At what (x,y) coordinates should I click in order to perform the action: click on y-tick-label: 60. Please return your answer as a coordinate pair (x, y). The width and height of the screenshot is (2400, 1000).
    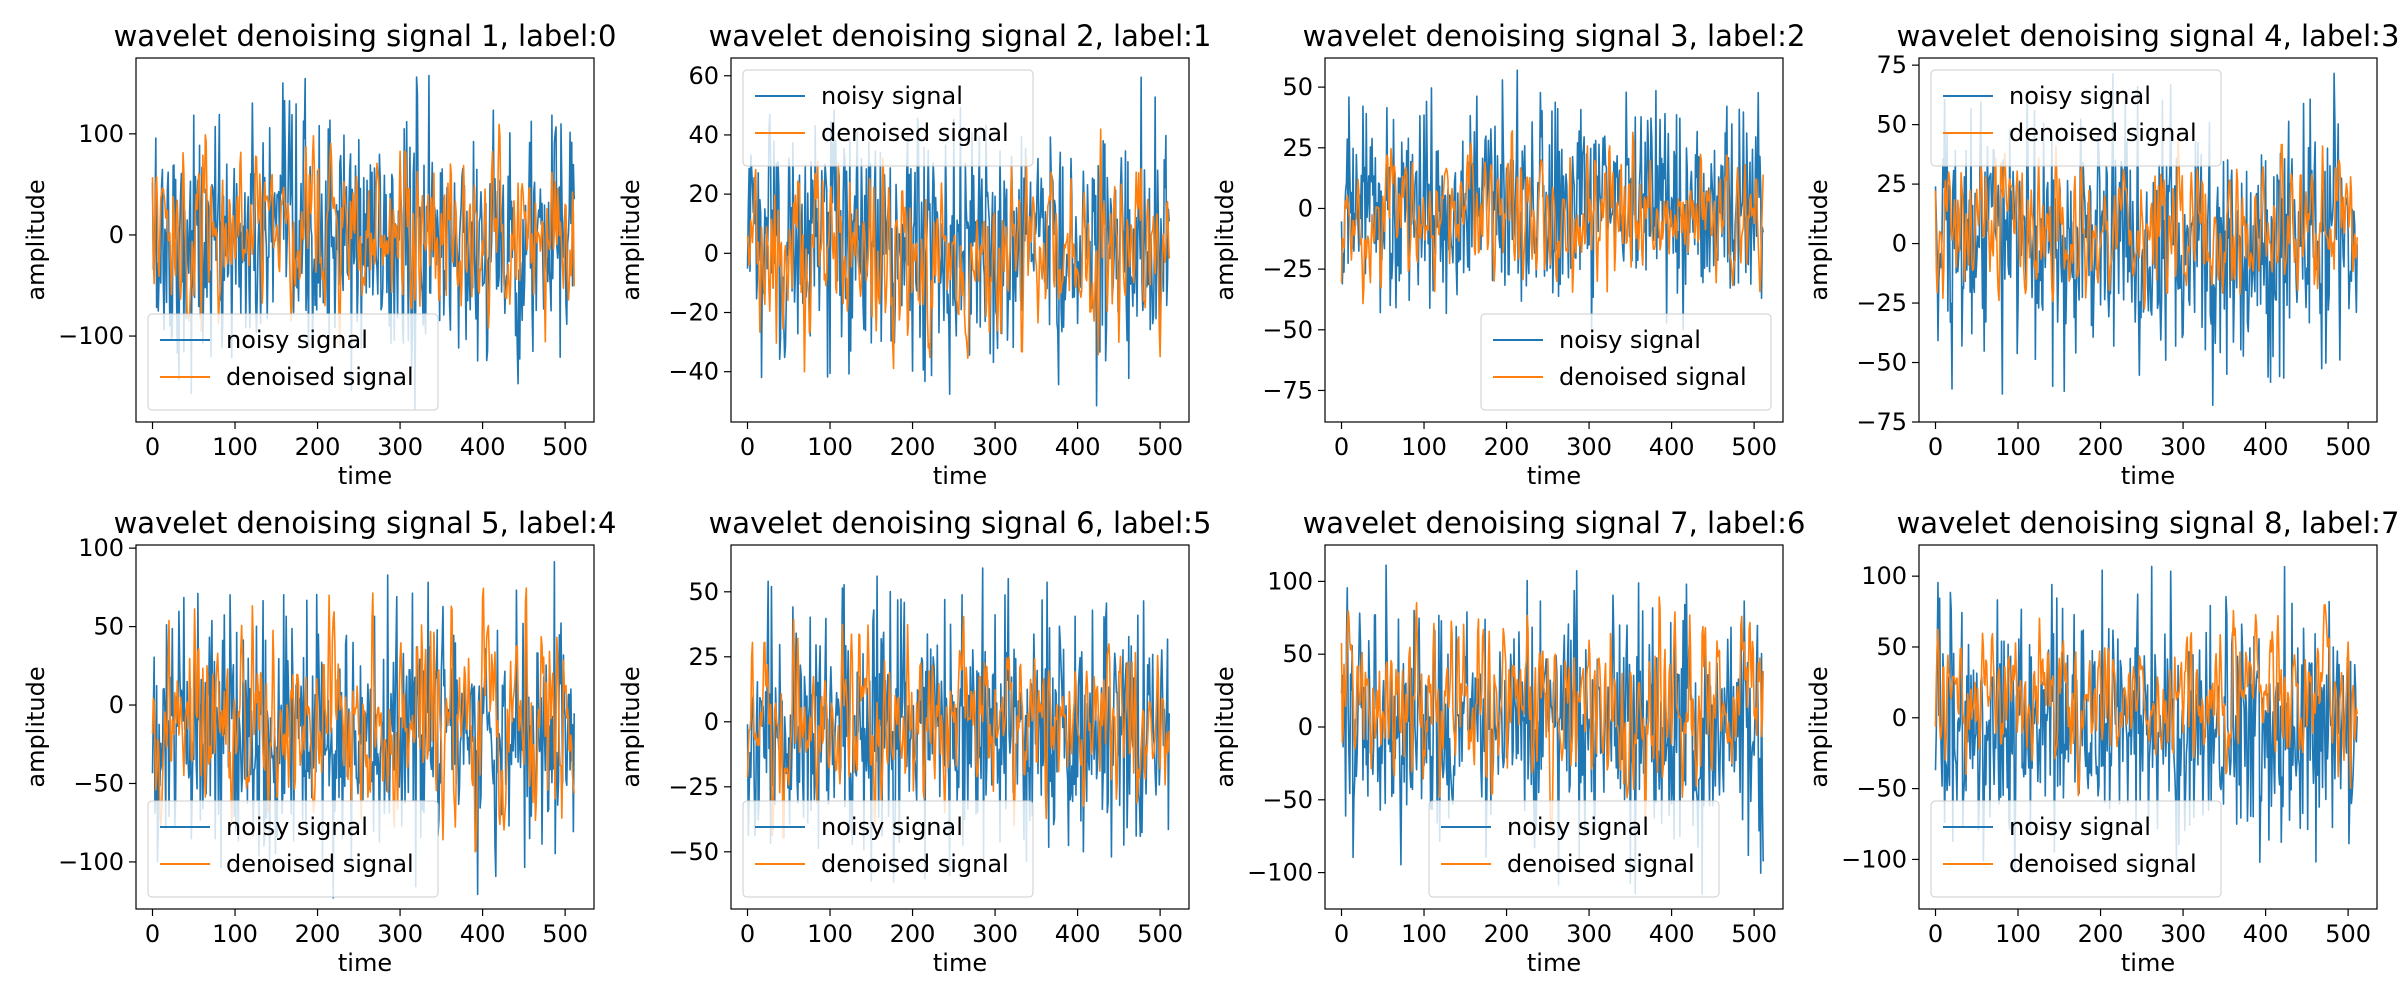
    Looking at the image, I should click on (703, 76).